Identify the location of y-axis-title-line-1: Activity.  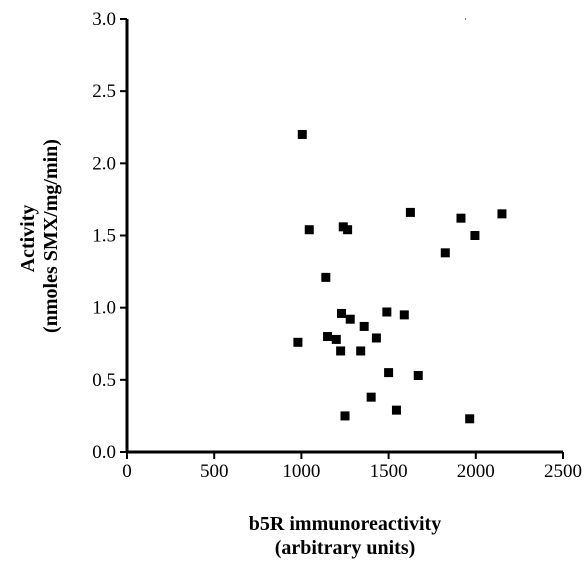
(28, 239).